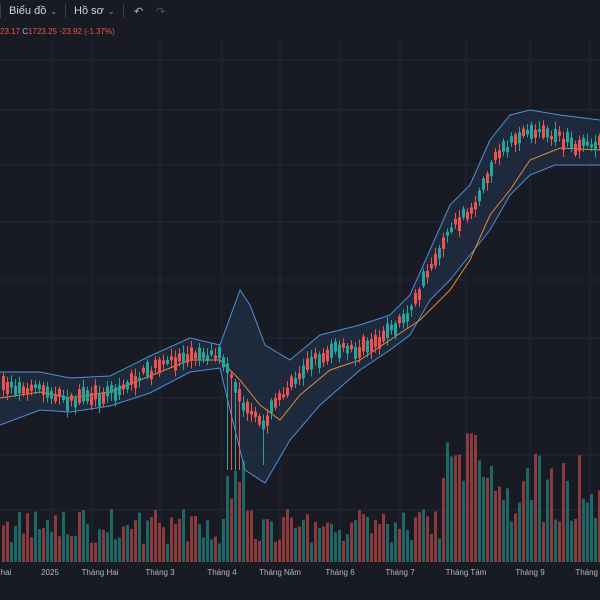 This screenshot has height=600, width=600. I want to click on x-axis-tick-label: Tháng 4, so click(222, 572).